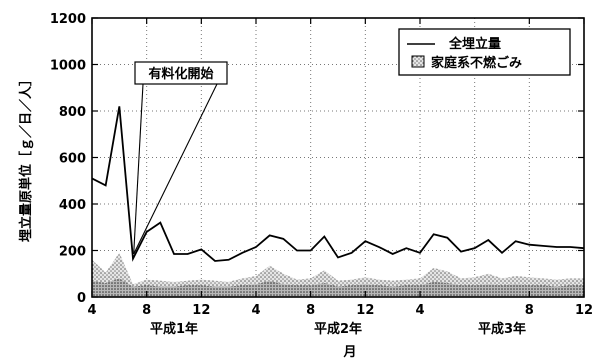 The height and width of the screenshot is (361, 603). What do you see at coordinates (502, 329) in the screenshot?
I see `period-label: 平成3年` at bounding box center [502, 329].